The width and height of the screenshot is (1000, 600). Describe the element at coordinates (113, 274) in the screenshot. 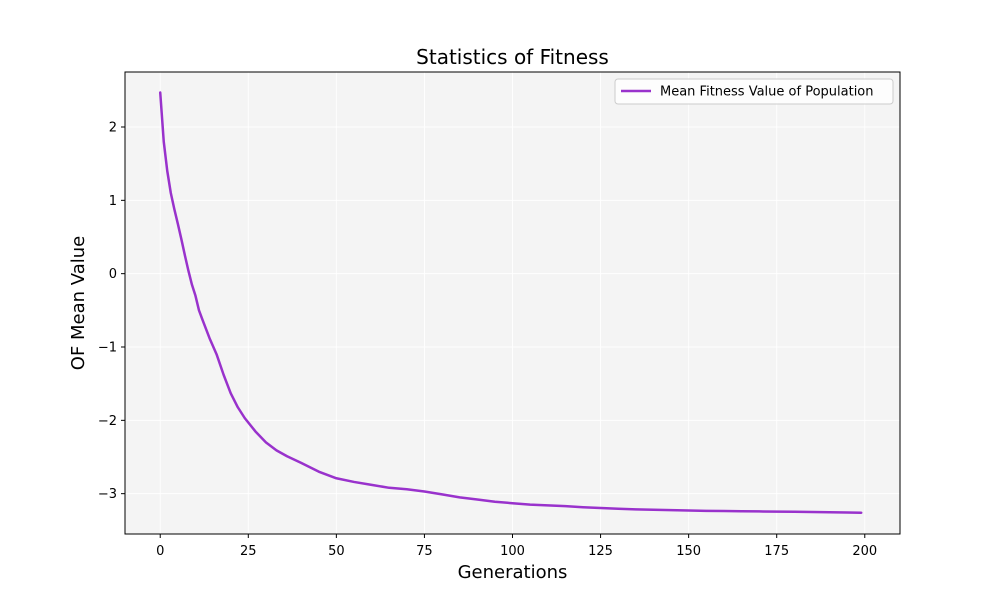

I see `y-tick-label: 0` at that location.